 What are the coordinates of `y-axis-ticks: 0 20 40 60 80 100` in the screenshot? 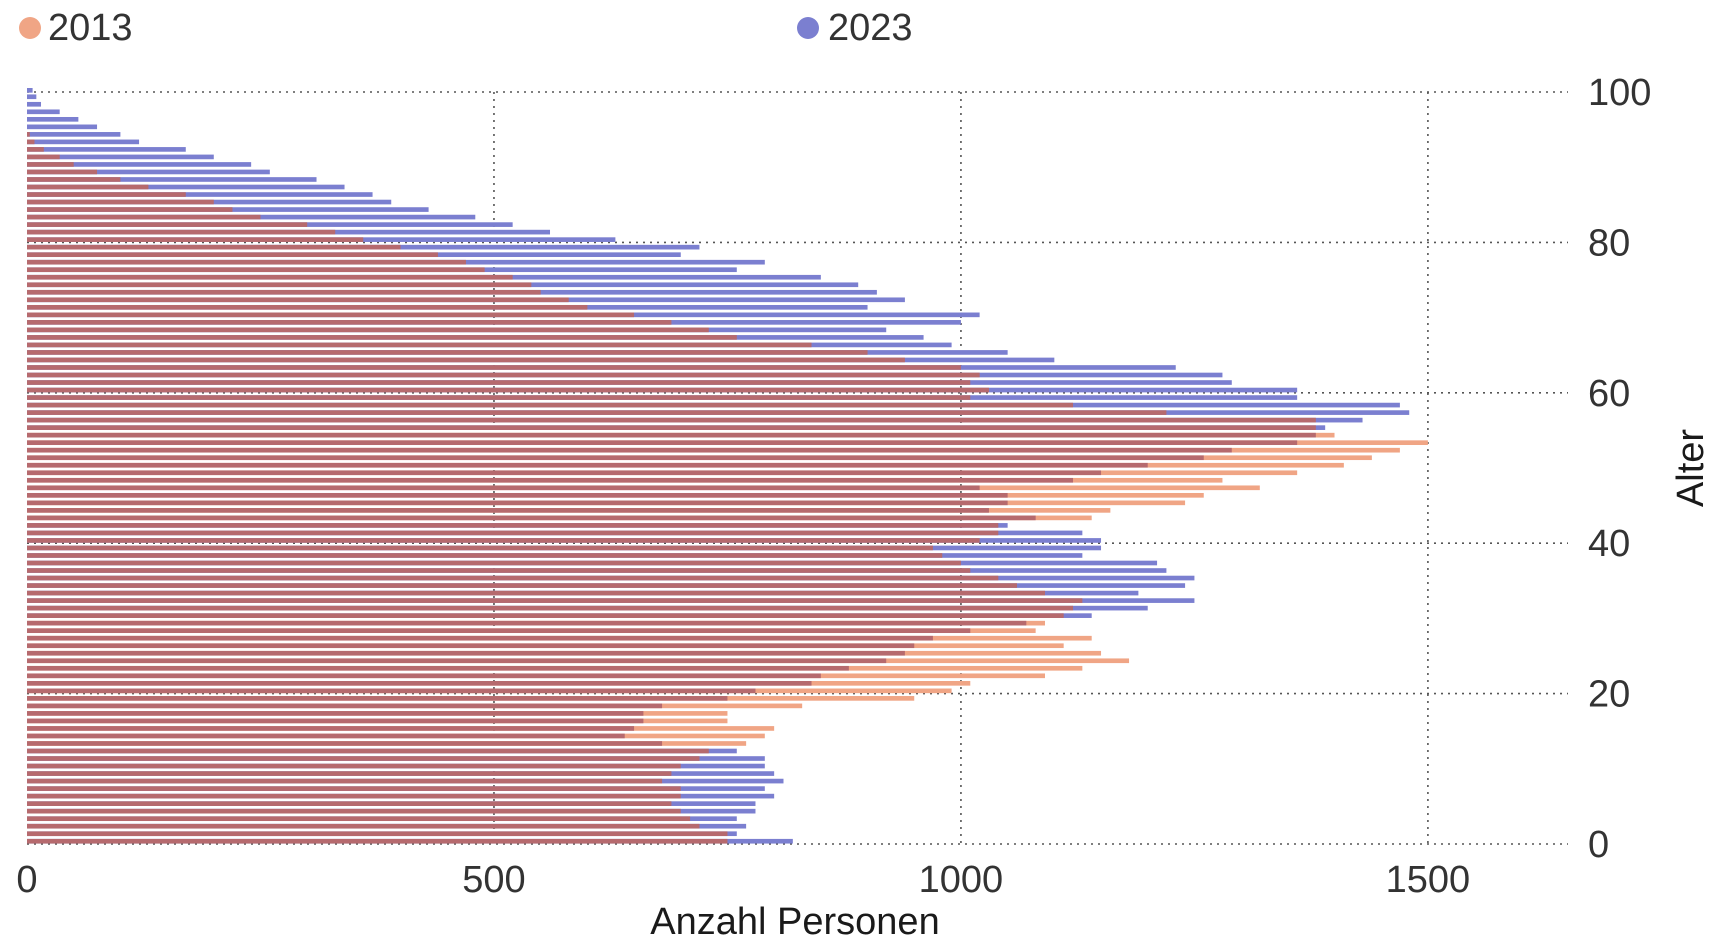 It's located at (1619, 469).